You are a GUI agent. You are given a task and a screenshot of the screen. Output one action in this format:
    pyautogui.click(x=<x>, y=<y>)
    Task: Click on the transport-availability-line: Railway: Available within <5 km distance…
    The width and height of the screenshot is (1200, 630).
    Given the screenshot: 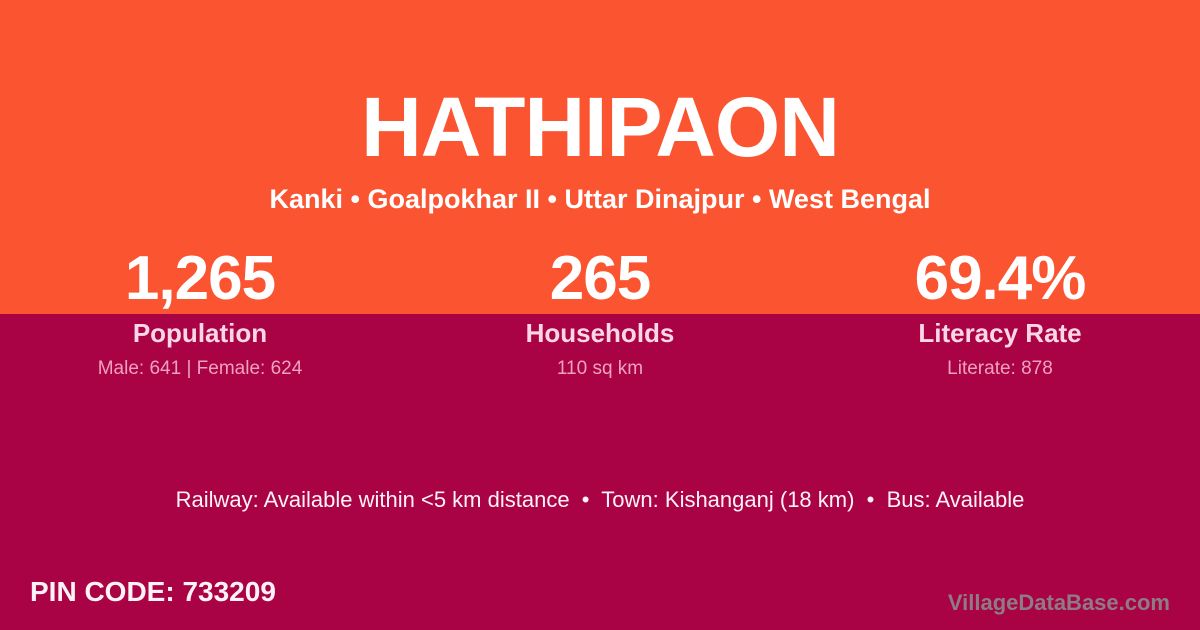 What is the action you would take?
    pyautogui.click(x=600, y=499)
    